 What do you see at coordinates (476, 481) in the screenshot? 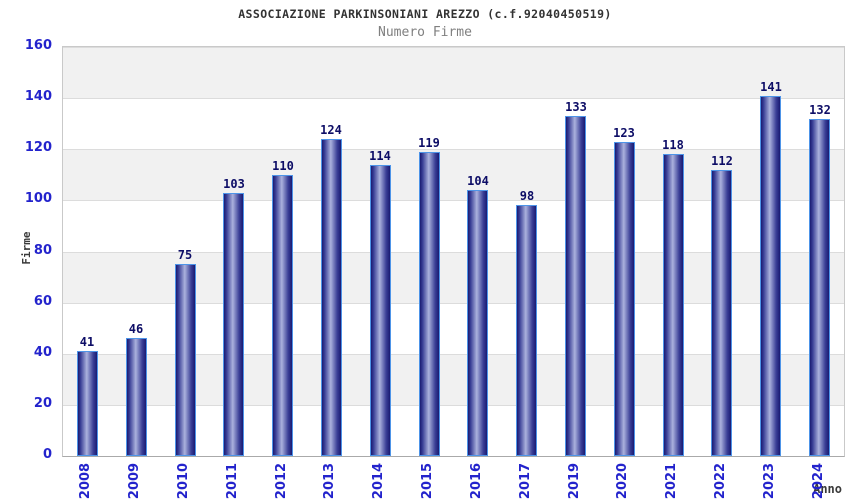
I see `x-tick-label: 2016` at bounding box center [476, 481].